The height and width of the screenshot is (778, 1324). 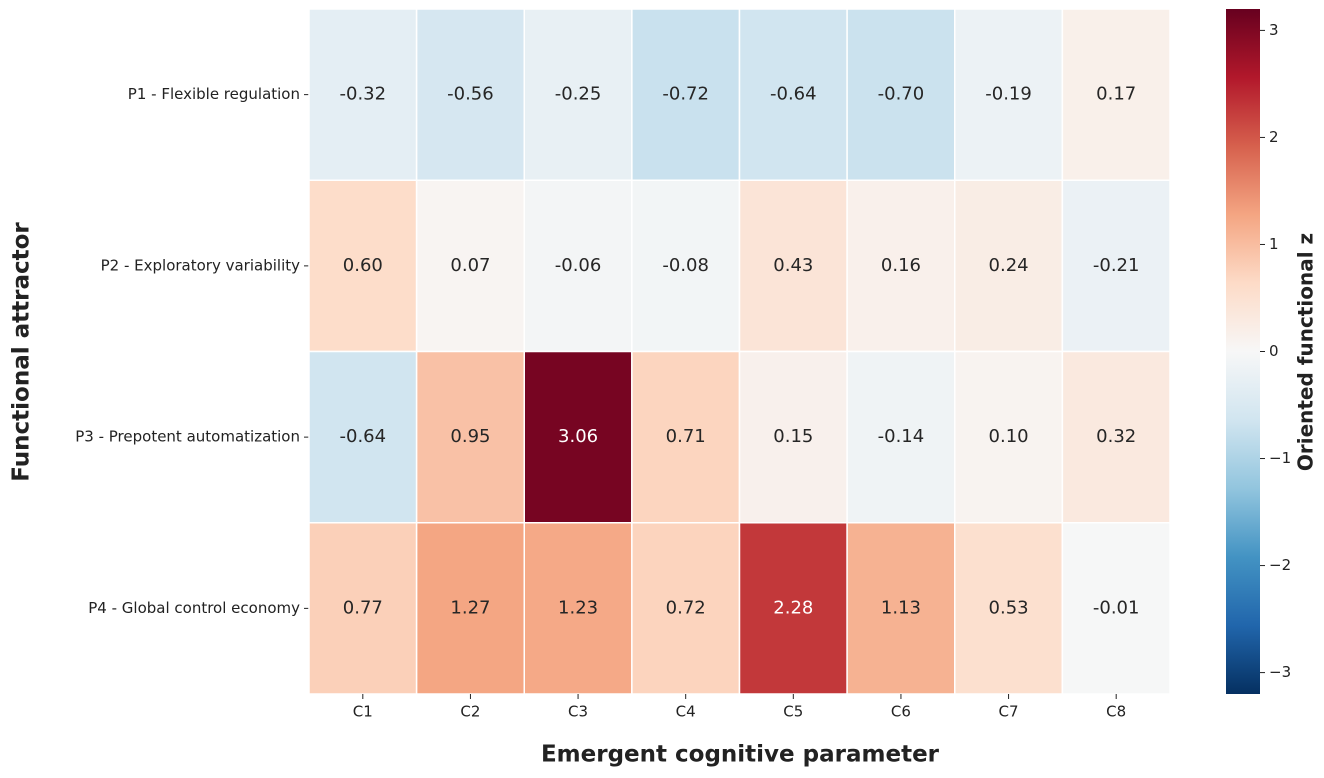 I want to click on cell-label: 0.72, so click(x=686, y=607).